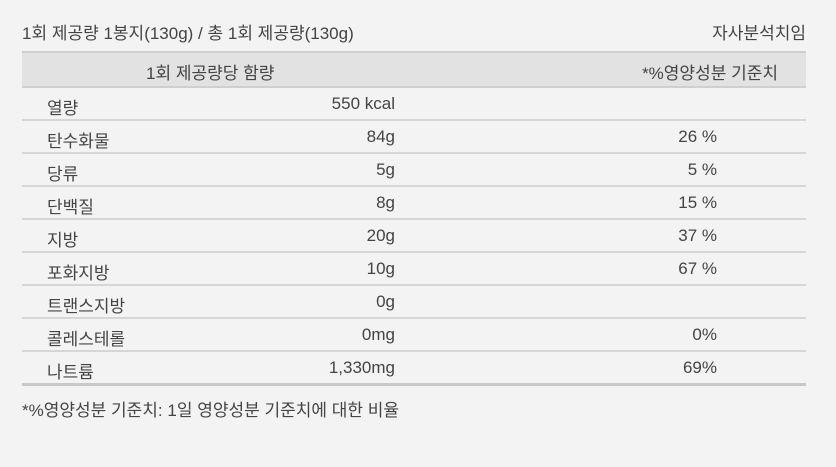 This screenshot has height=467, width=836. I want to click on nutrient-name: 포화지방, so click(78, 273).